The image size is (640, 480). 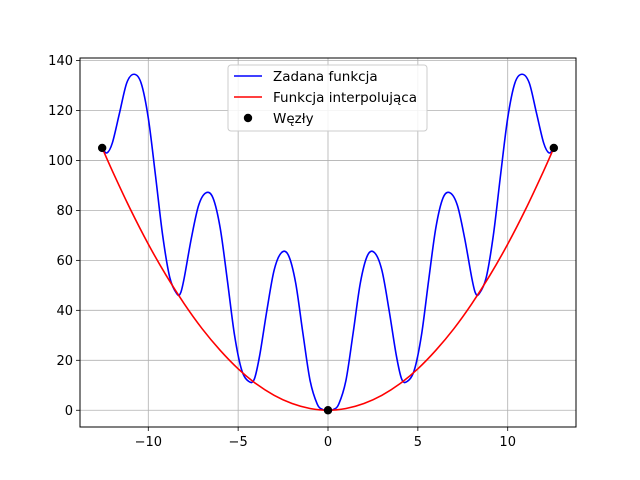 I want to click on x-axis: −10 −5 0 5 10, so click(x=325, y=438).